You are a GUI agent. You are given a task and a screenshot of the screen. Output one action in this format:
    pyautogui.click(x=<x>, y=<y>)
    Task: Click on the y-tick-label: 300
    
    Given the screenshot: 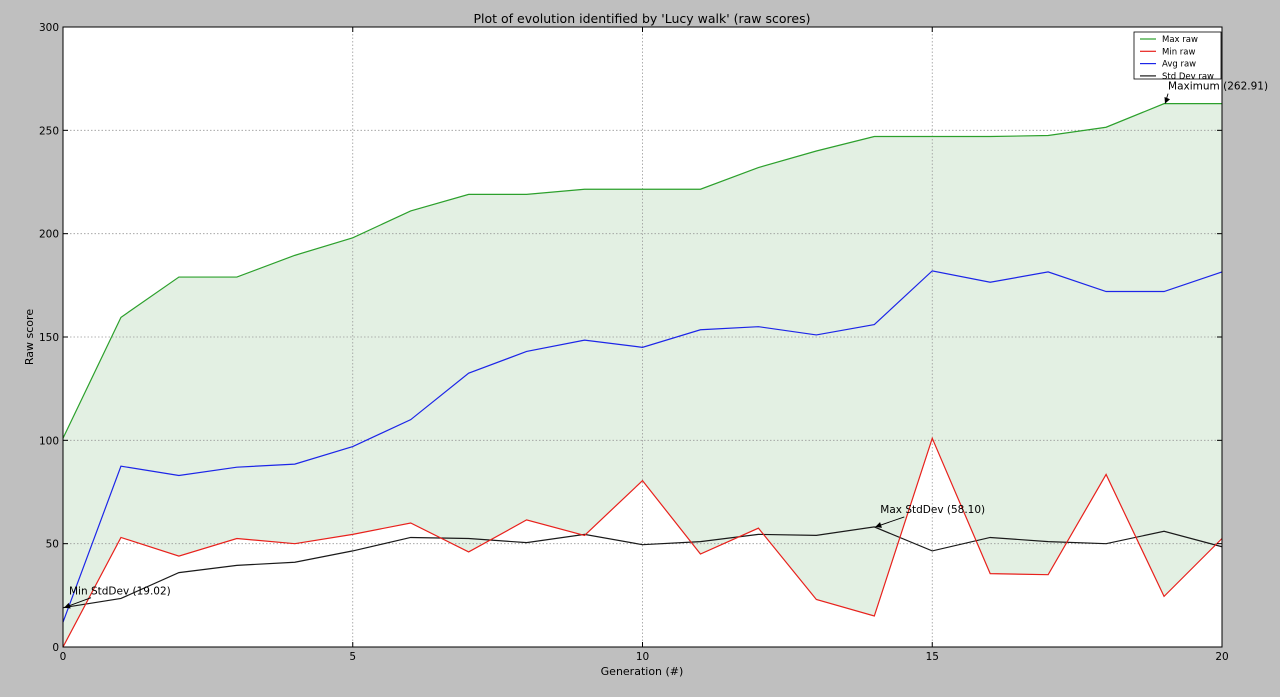 What is the action you would take?
    pyautogui.click(x=49, y=28)
    